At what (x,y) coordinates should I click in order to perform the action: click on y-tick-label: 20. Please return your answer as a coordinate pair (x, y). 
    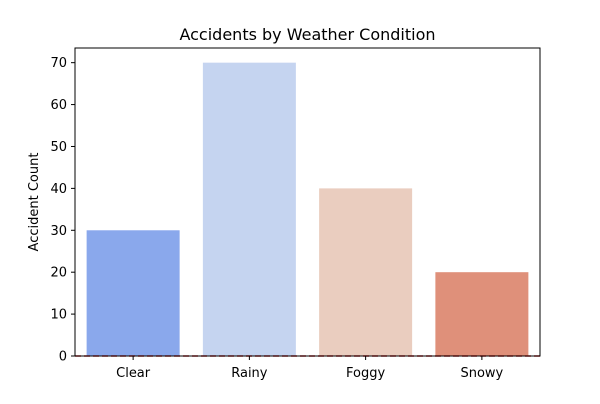
    Looking at the image, I should click on (58, 273).